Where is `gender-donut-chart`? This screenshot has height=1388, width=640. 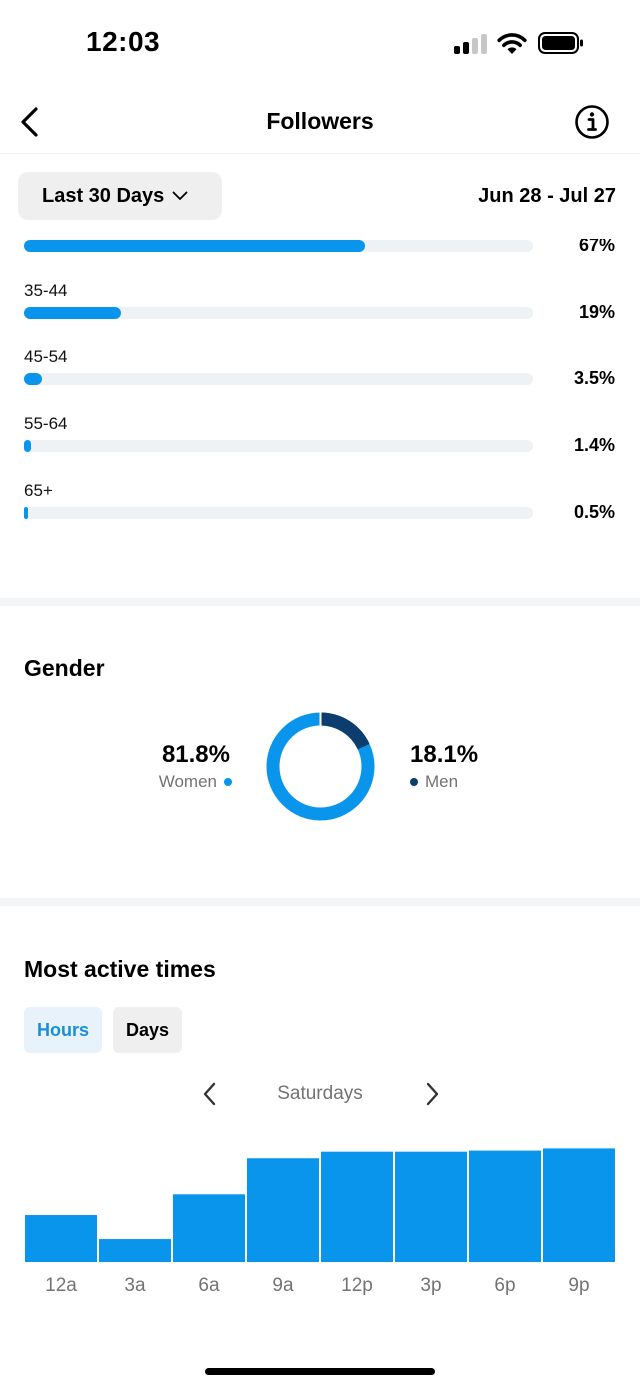 gender-donut-chart is located at coordinates (320, 766).